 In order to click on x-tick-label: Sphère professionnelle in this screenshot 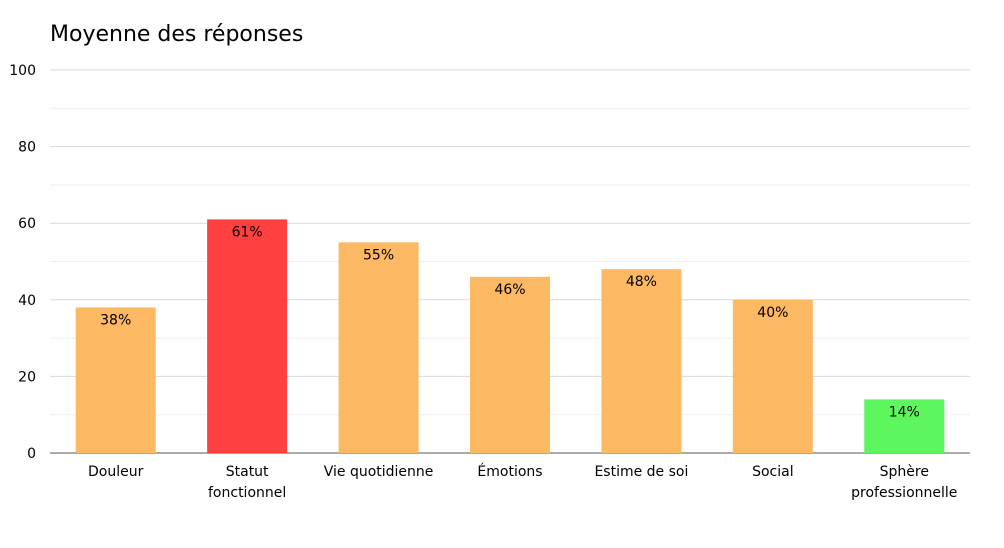, I will do `click(904, 482)`.